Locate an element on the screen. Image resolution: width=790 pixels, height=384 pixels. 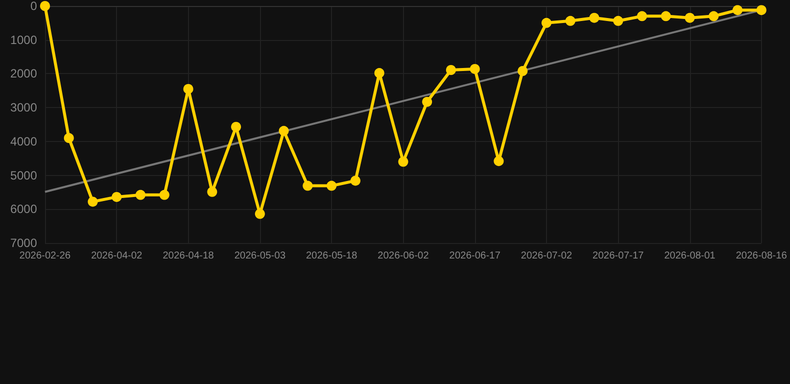
y-tick-label: 5000 is located at coordinates (24, 175).